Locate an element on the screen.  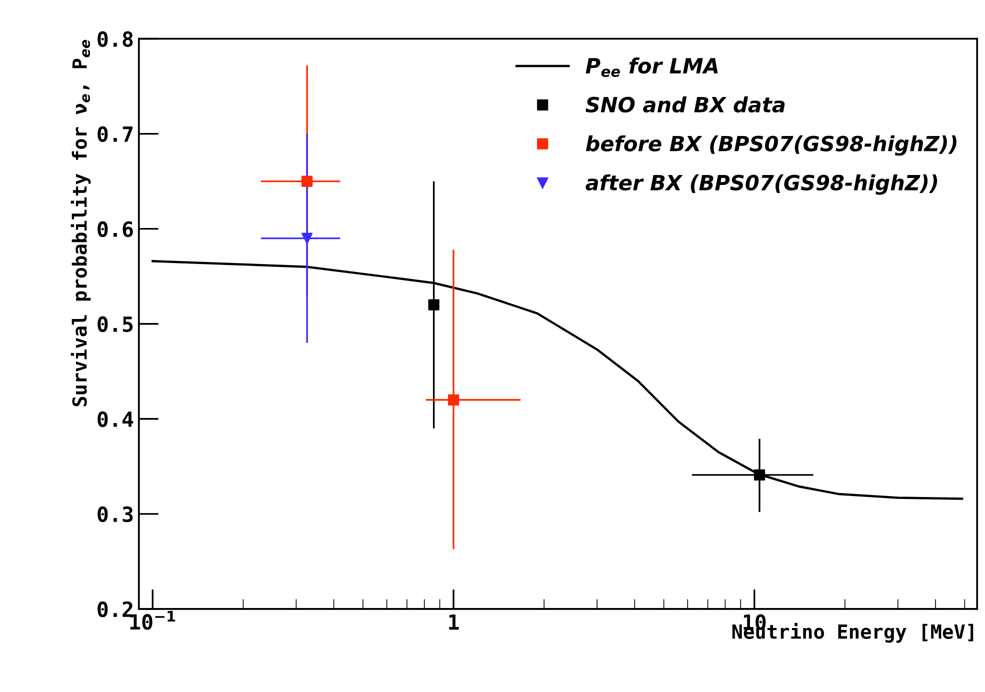
y-tick-label: 0.3 is located at coordinates (115, 514).